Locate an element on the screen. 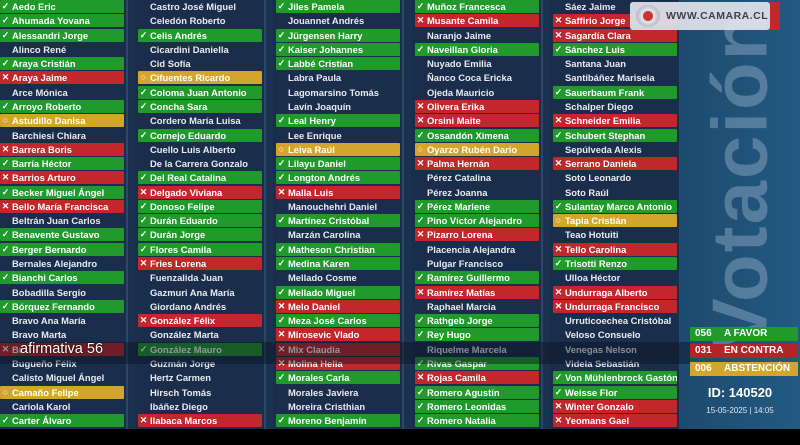 This screenshot has height=445, width=800. deputy-row: ○ Leiva Raúl is located at coordinates (338, 149).